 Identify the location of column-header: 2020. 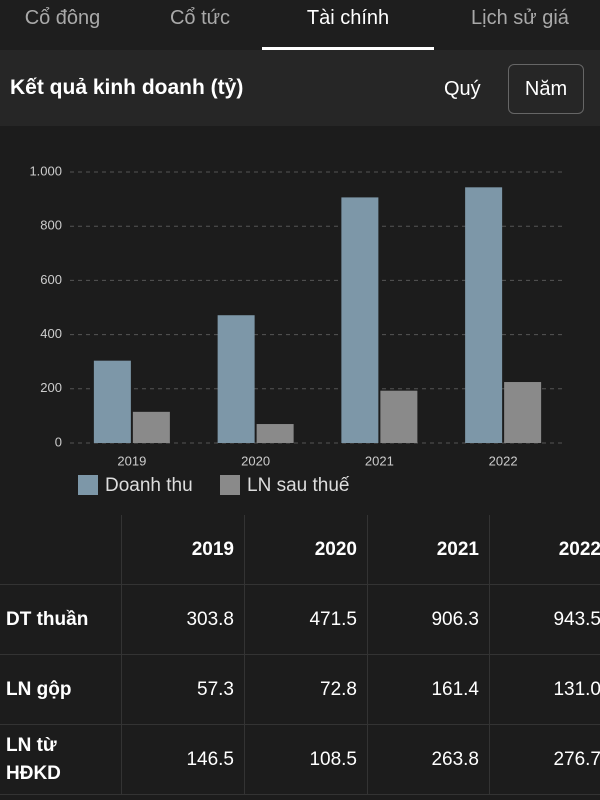
(306, 550).